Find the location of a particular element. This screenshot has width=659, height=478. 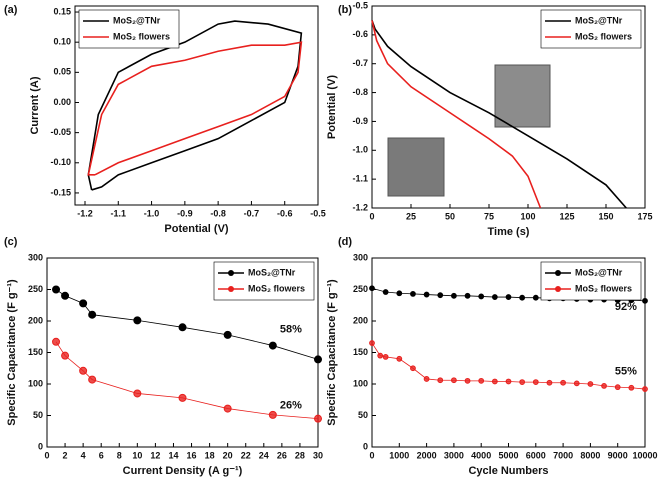

y-tick-label: -0.05 is located at coordinates (60, 132).